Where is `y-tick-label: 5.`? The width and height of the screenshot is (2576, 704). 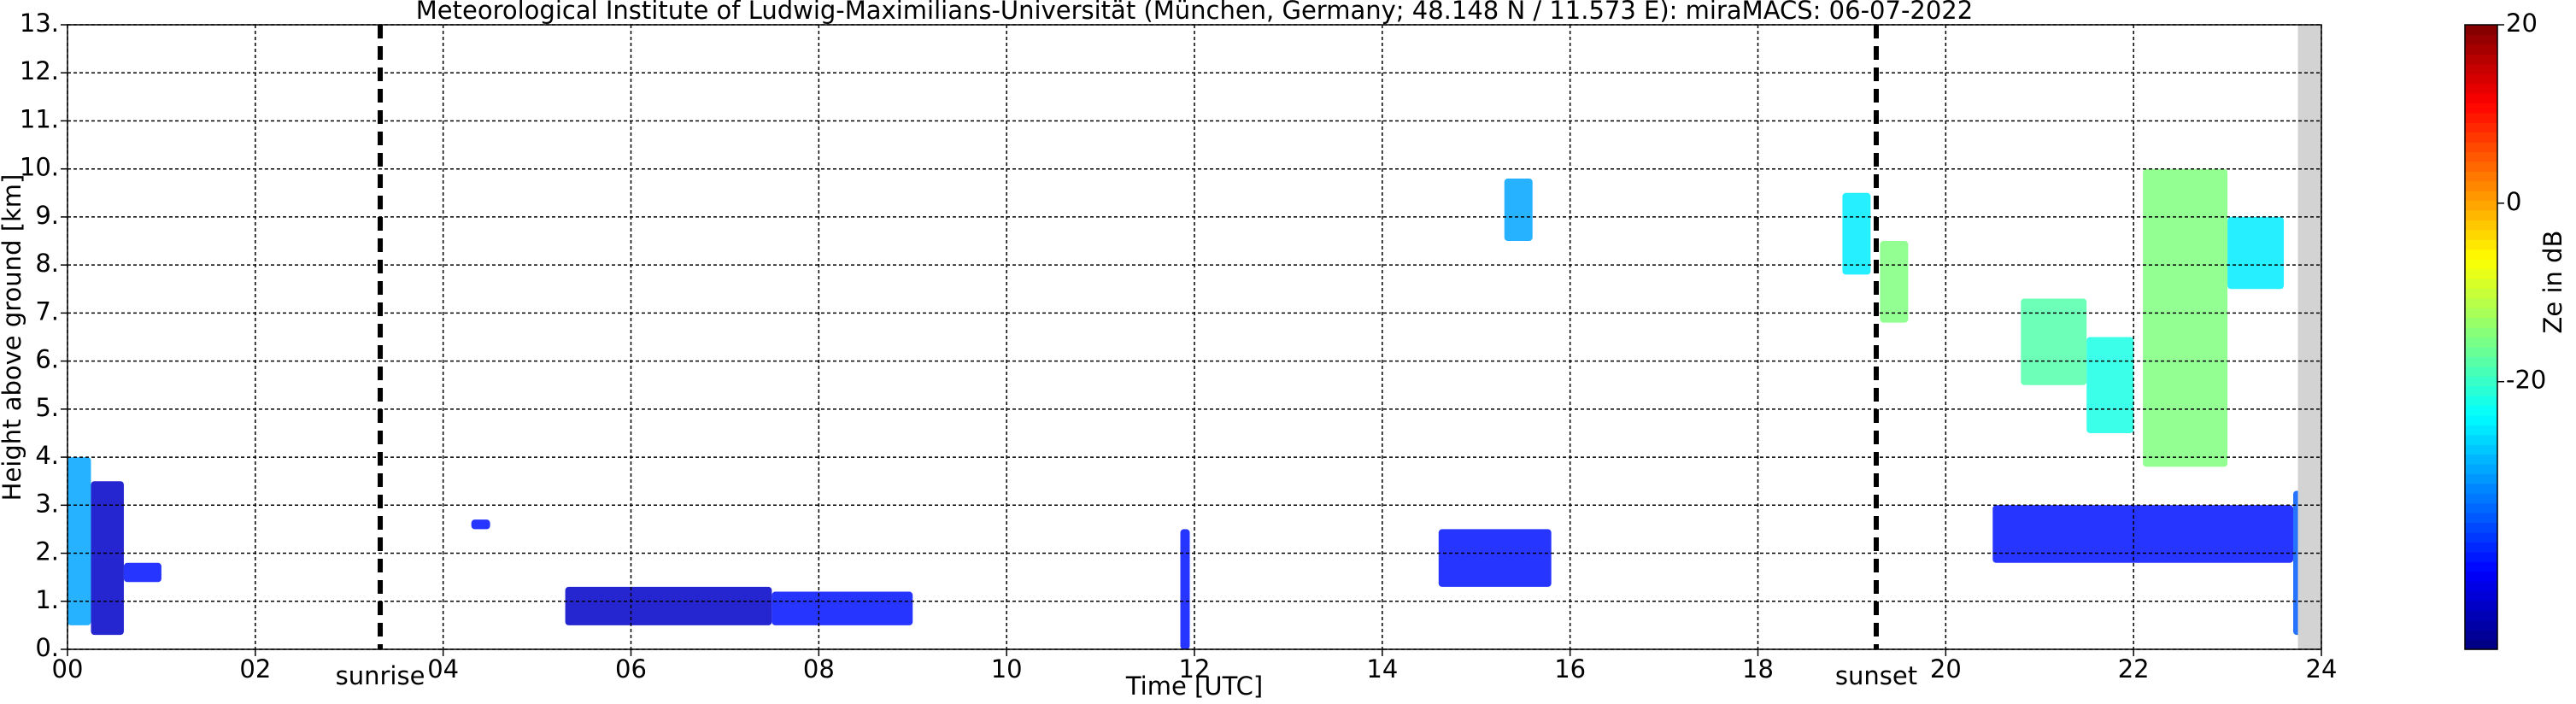 y-tick-label: 5. is located at coordinates (47, 407).